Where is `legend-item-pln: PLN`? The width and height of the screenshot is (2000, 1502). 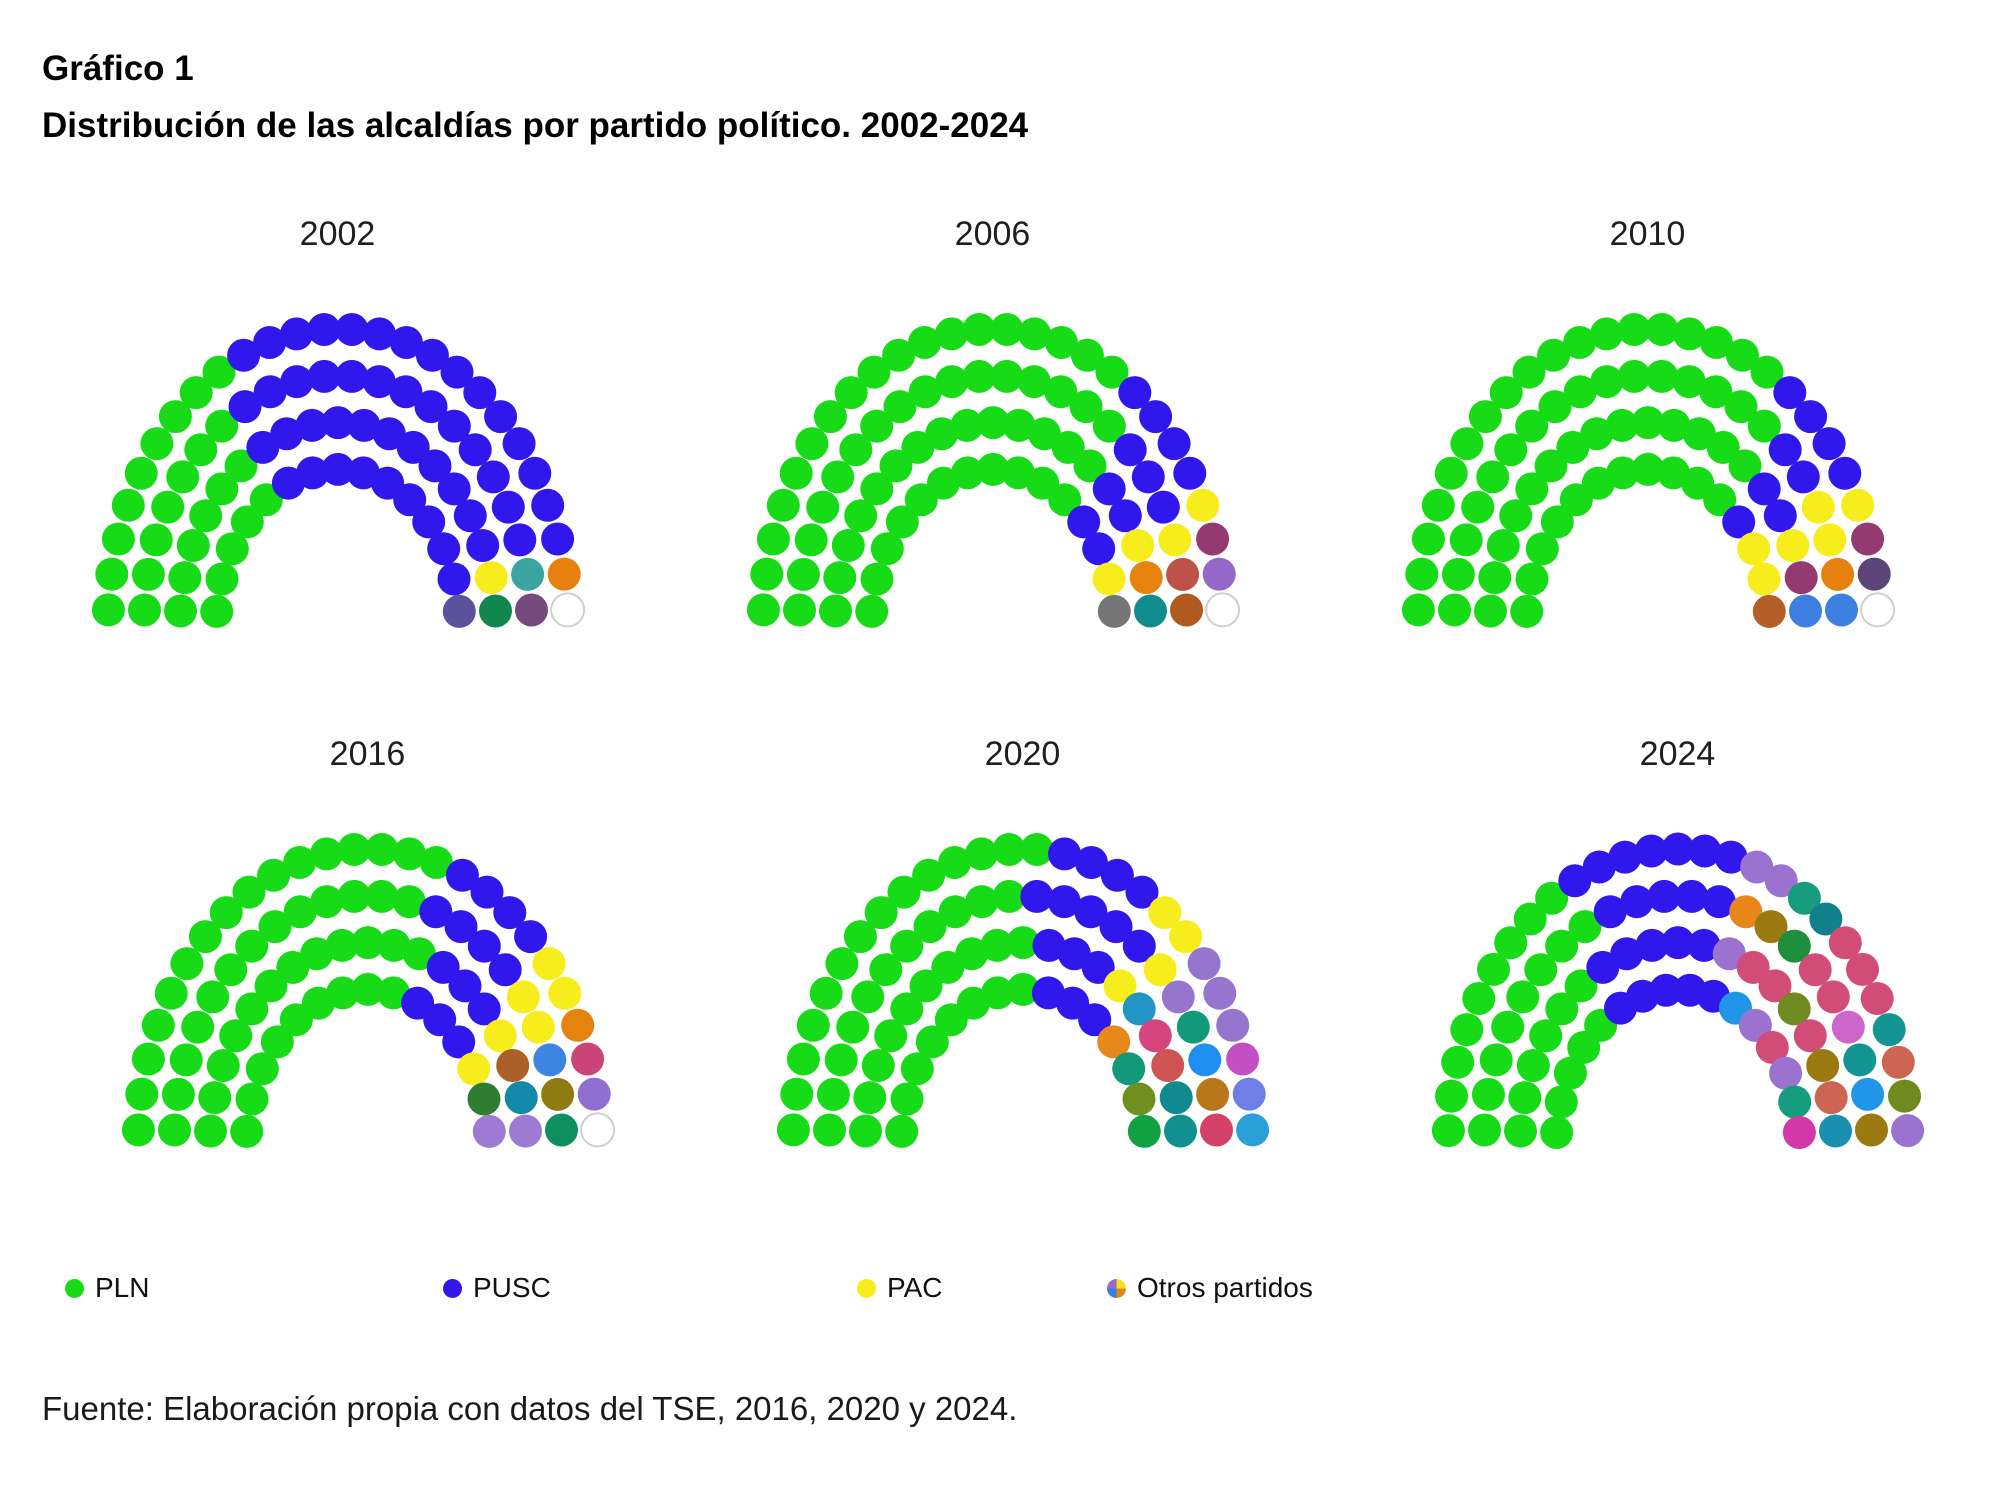
legend-item-pln: PLN is located at coordinates (107, 1288).